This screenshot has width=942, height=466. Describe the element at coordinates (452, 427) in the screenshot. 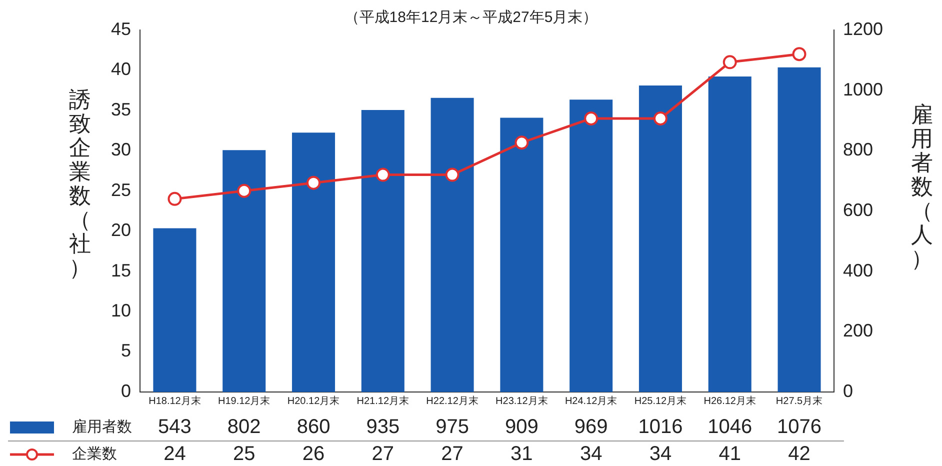

I see `data-label: 975` at that location.